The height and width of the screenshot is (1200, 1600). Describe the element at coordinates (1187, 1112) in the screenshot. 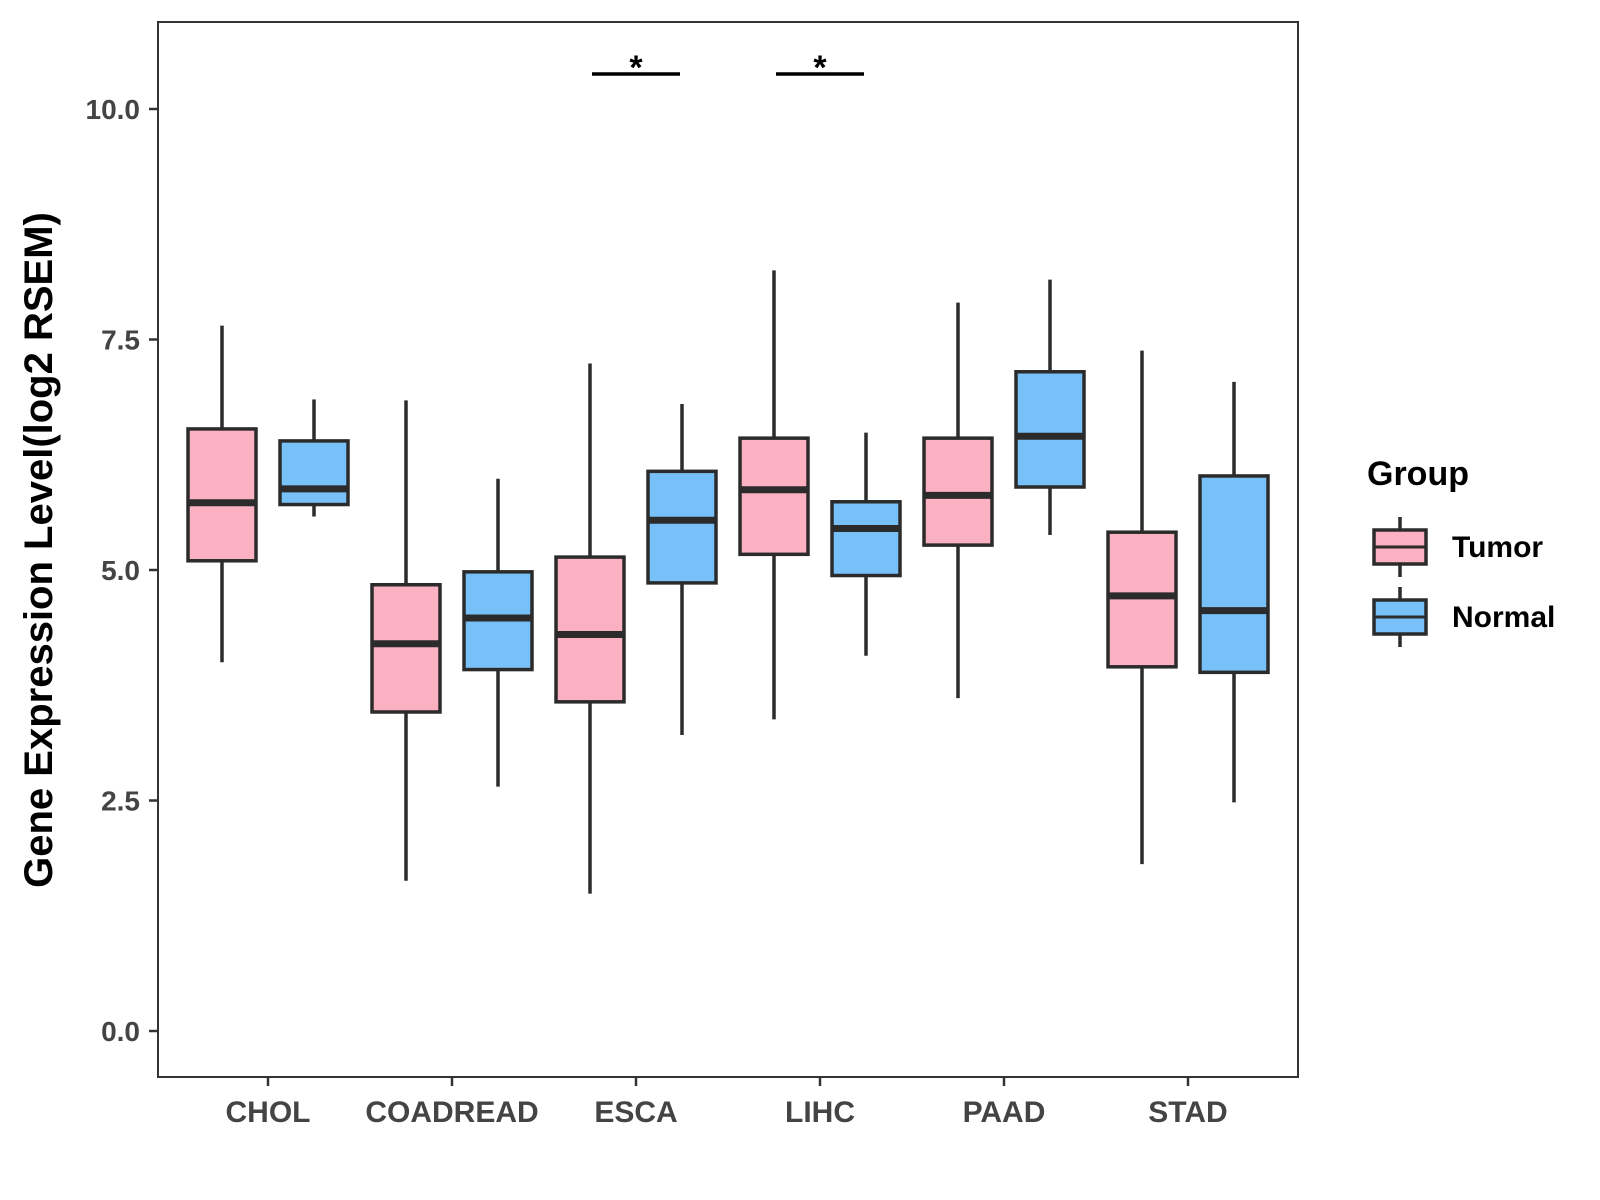

I see `x-tick-label-stad: STAD` at that location.